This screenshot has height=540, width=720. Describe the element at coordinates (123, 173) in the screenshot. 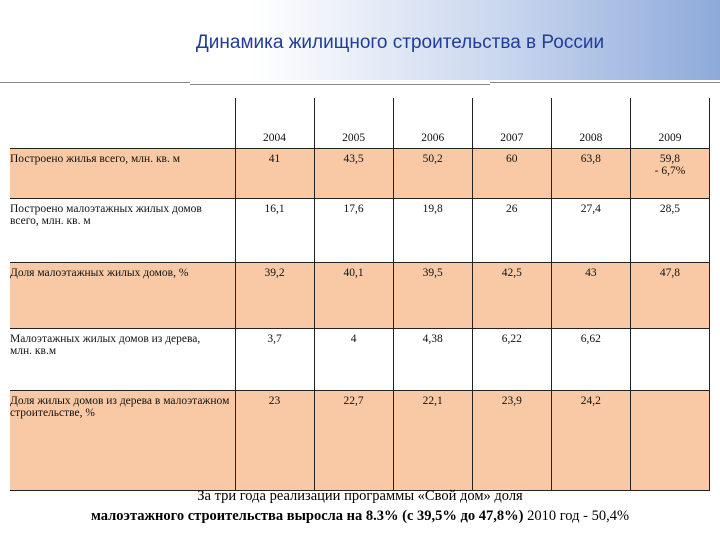

I see `row-label: Построено жилья всего, млн. кв. м` at that location.